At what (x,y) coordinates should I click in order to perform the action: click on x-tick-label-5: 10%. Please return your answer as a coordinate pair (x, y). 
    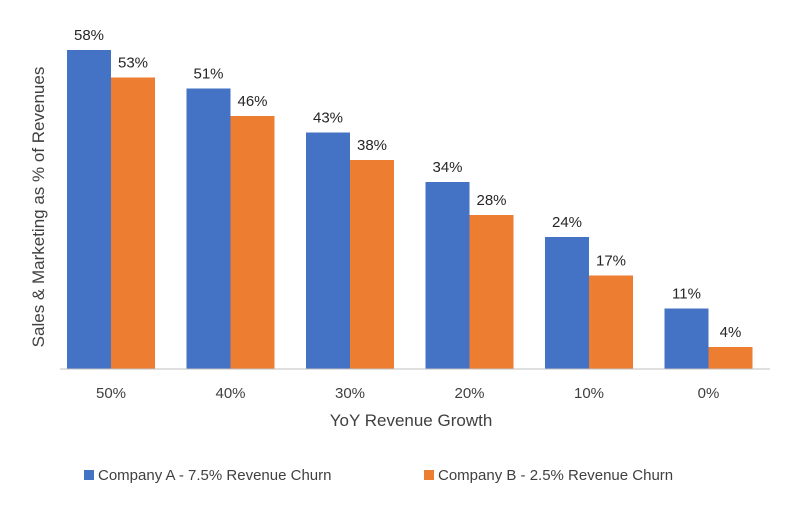
    Looking at the image, I should click on (589, 393).